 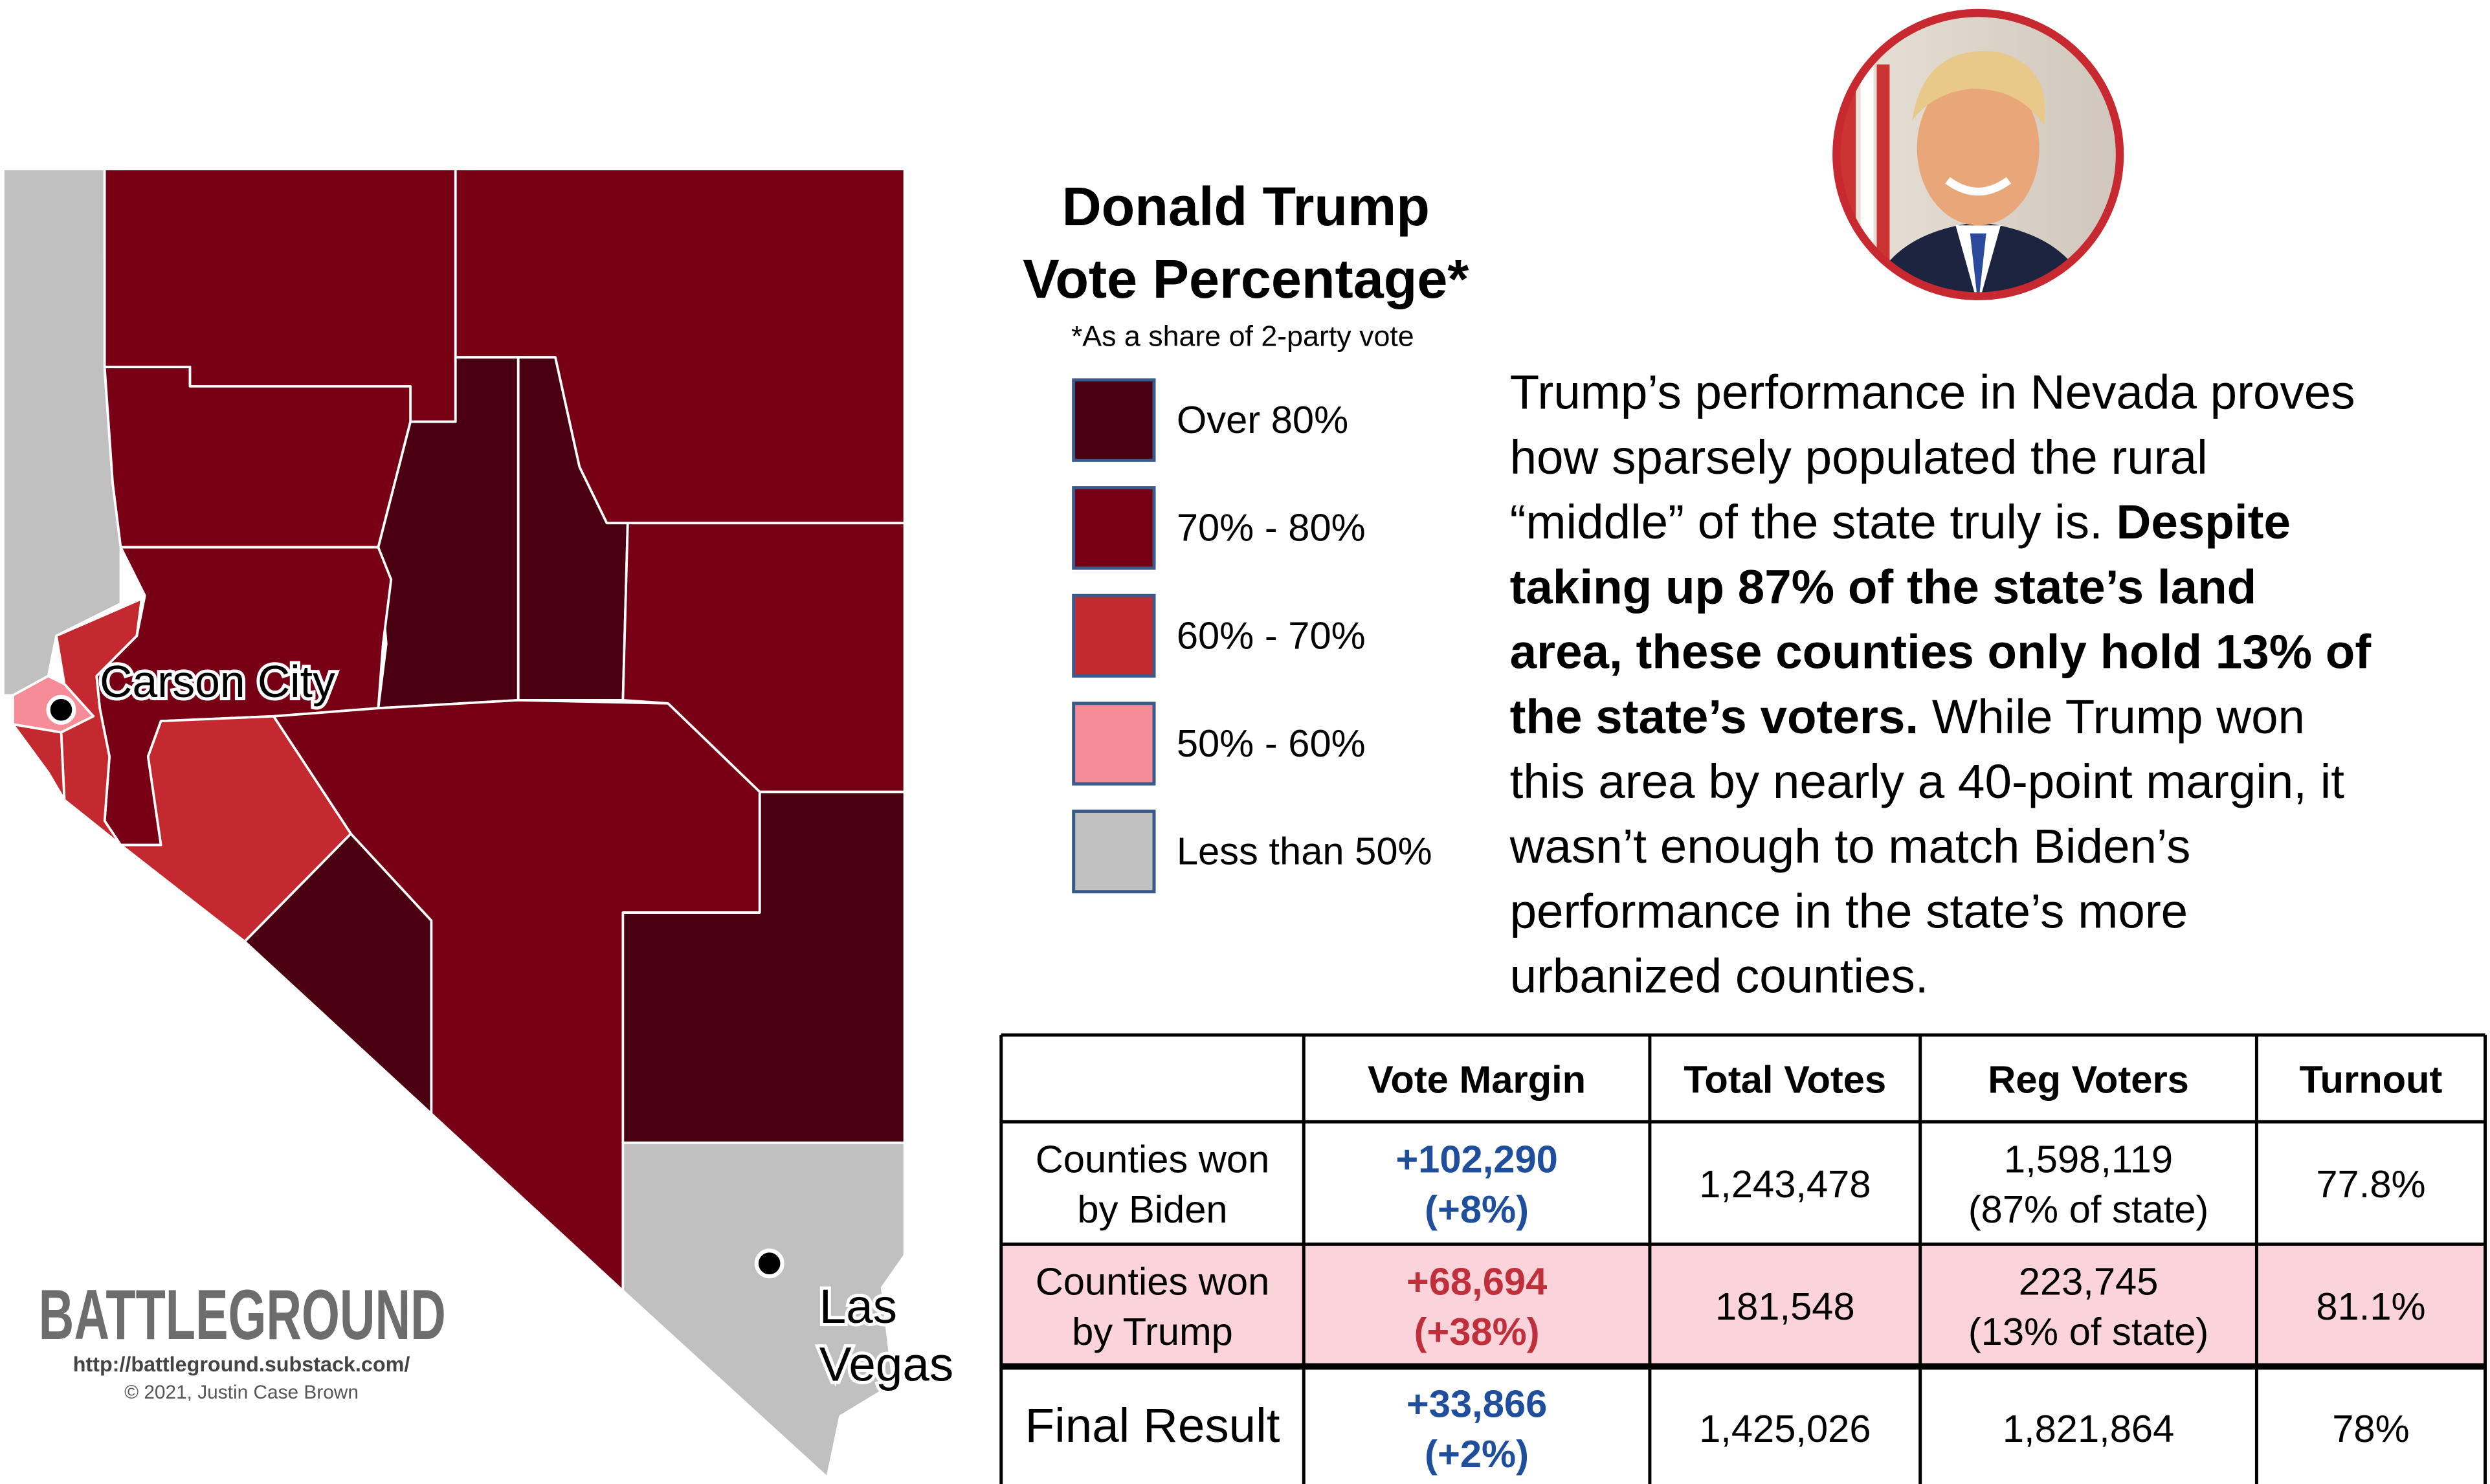 What do you see at coordinates (1476, 1281) in the screenshot?
I see `table-cell: +68,694` at bounding box center [1476, 1281].